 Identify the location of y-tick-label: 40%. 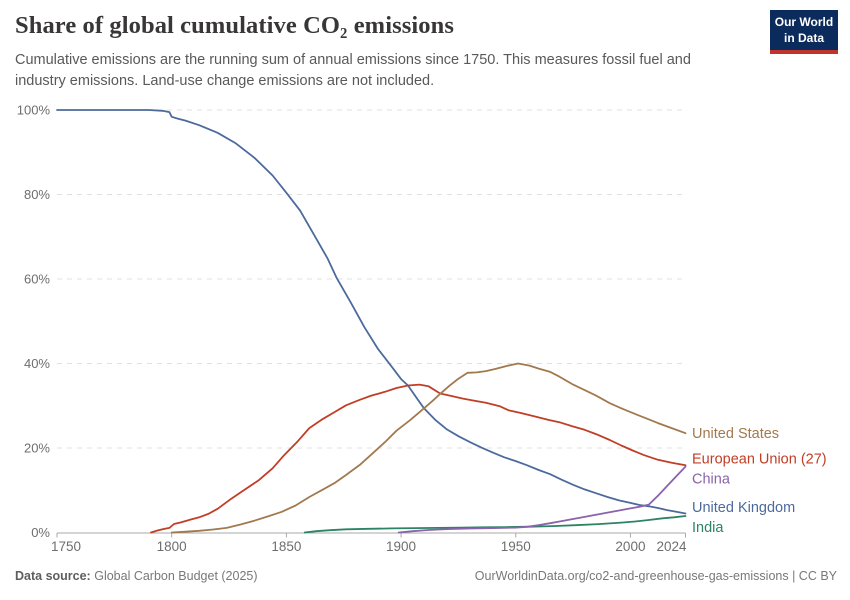
(37, 363).